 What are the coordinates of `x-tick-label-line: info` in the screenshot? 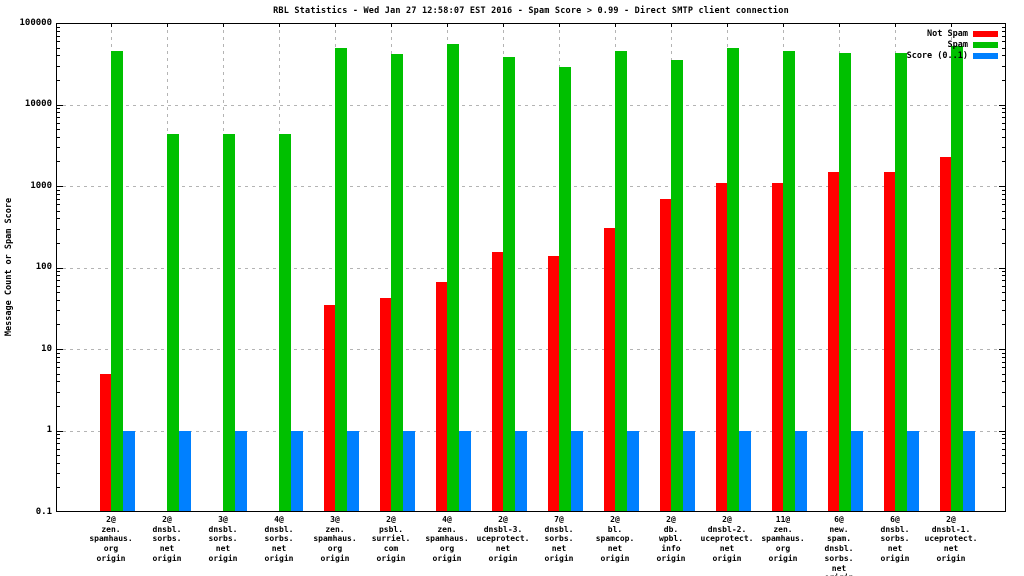 It's located at (671, 549).